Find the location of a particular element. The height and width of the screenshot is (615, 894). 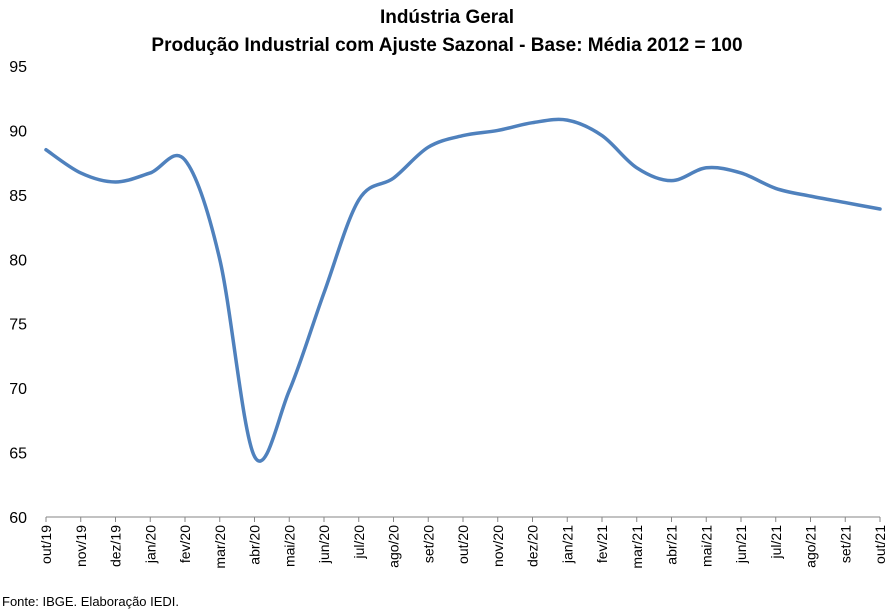

x-tick-label: ago/21 is located at coordinates (811, 546).